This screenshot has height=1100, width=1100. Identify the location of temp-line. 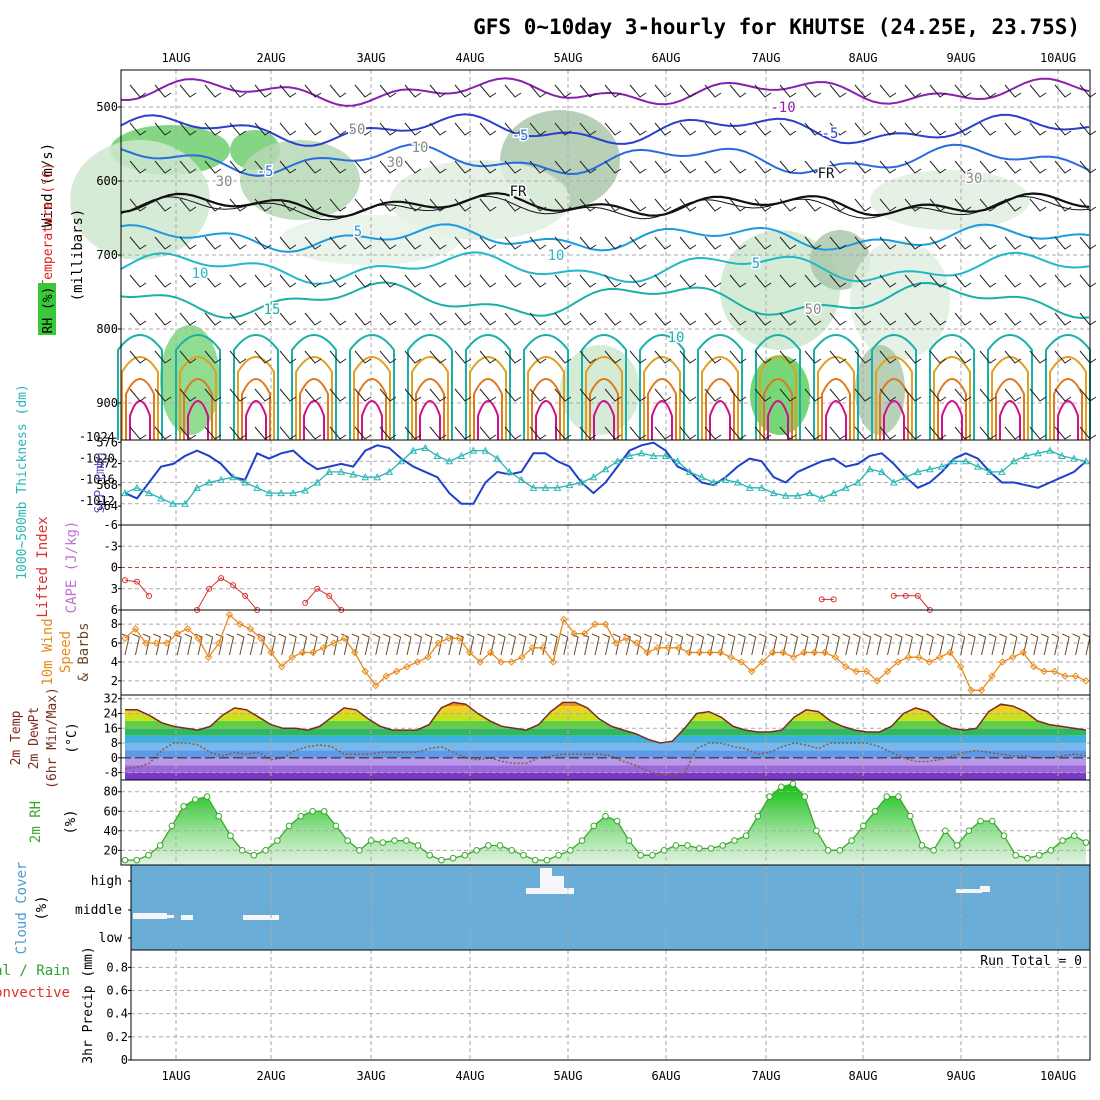
(606, 722).